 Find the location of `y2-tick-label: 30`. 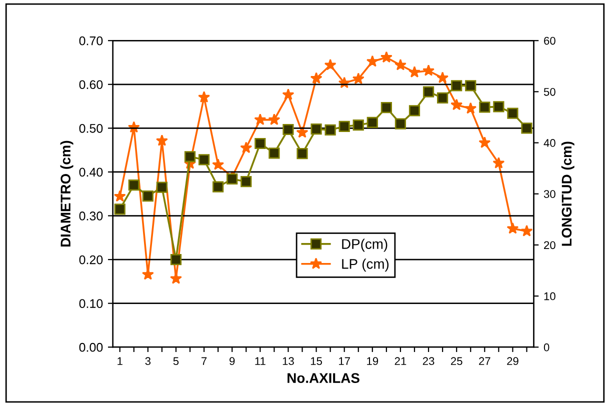

y2-tick-label: 30 is located at coordinates (550, 194).